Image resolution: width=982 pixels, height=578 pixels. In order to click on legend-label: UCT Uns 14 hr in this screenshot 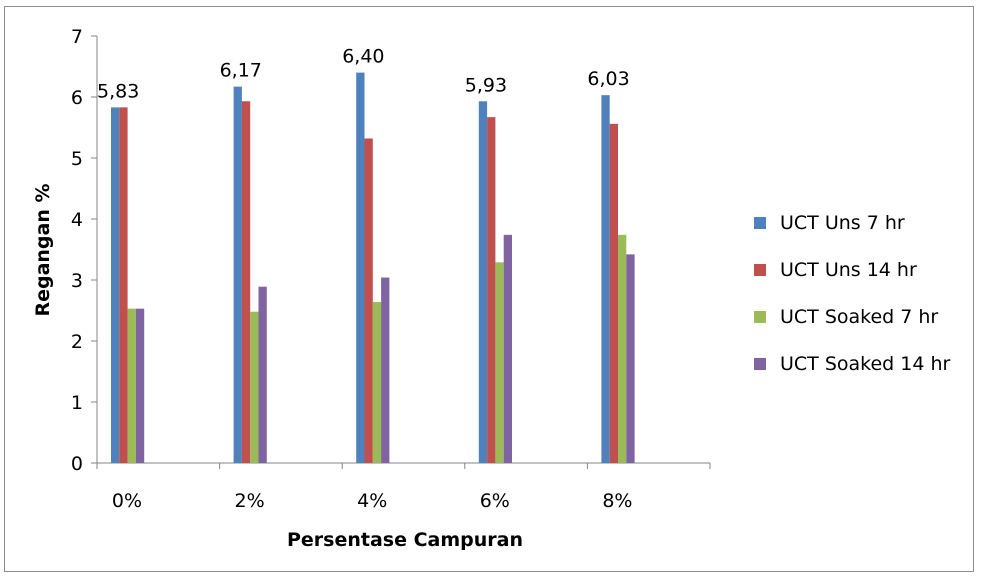, I will do `click(848, 270)`.